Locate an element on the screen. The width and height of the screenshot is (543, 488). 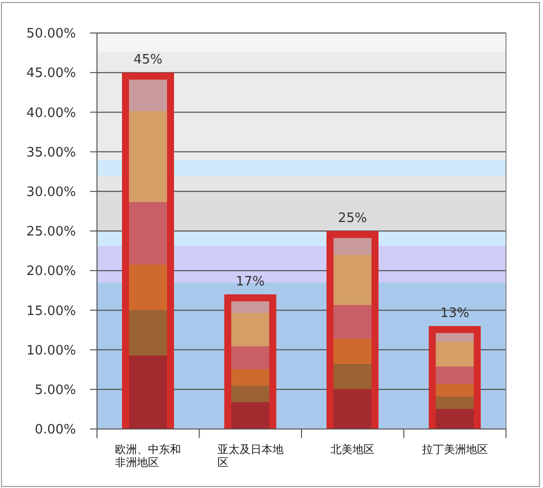
y-tick-label: 20.00% is located at coordinates (51, 272).